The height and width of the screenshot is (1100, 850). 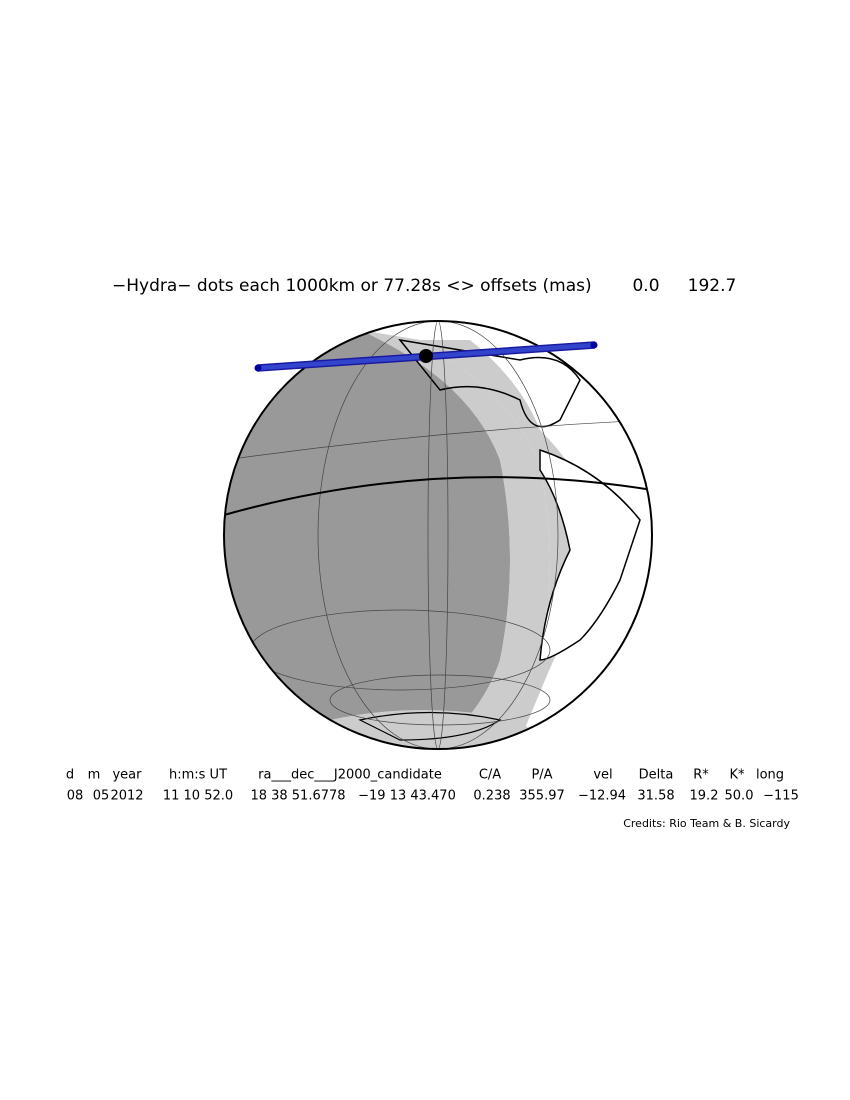 What do you see at coordinates (602, 796) in the screenshot?
I see `table-value: −12.94` at bounding box center [602, 796].